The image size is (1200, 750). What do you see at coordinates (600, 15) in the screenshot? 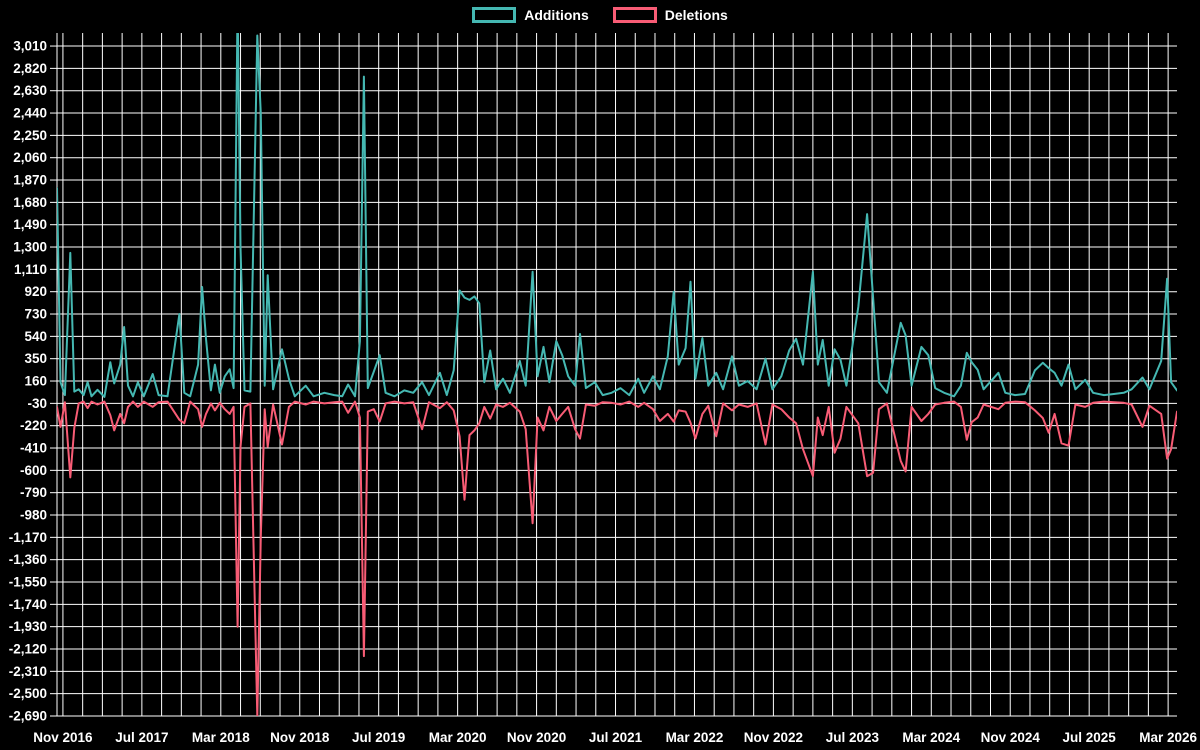
I see `chart-legend: Additions Deletions` at bounding box center [600, 15].